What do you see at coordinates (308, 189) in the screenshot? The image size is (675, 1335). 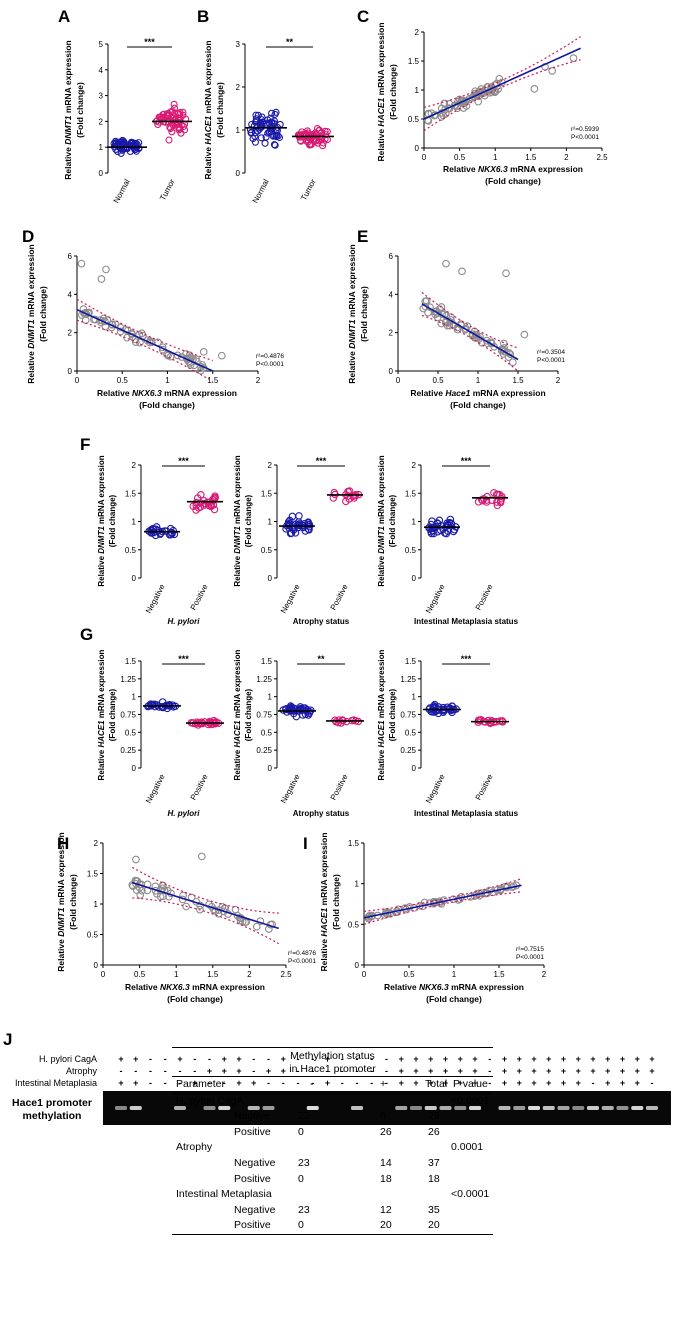 I see `x-category-label: Tumor` at bounding box center [308, 189].